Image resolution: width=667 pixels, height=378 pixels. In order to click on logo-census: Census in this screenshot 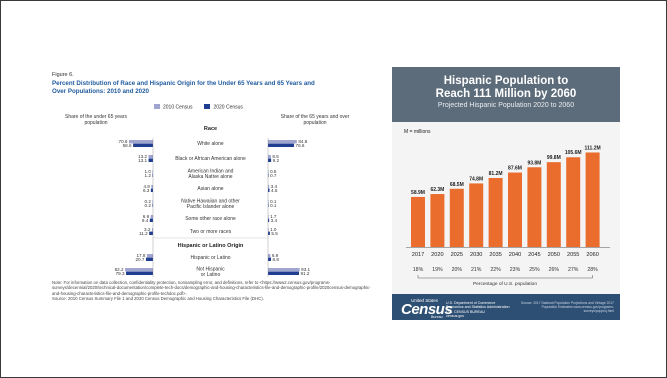, I will do `click(427, 309)`.